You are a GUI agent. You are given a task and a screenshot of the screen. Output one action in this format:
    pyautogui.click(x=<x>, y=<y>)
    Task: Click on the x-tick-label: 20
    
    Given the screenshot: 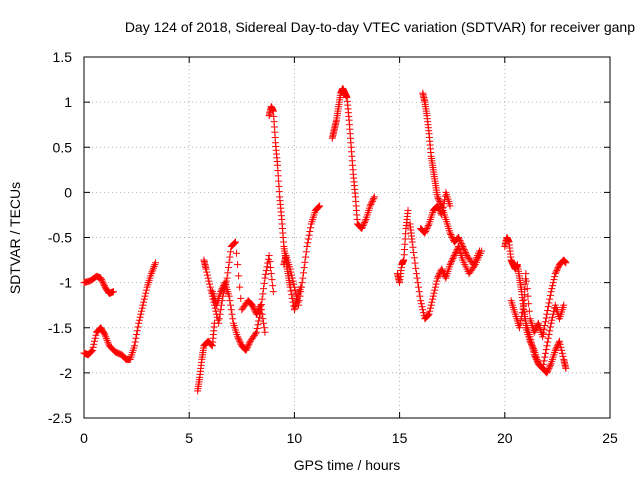 What is the action you would take?
    pyautogui.click(x=505, y=438)
    